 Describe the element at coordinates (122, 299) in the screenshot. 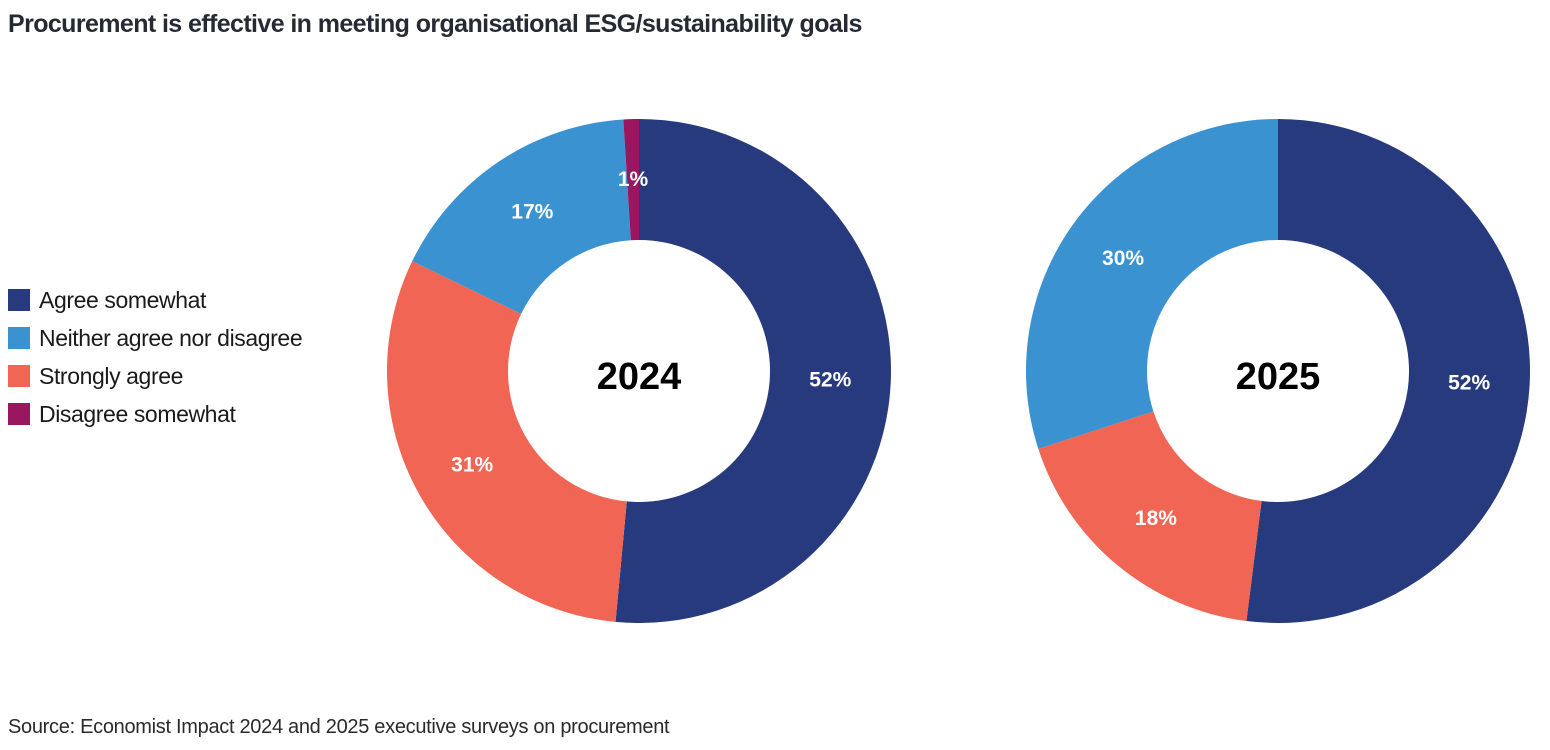

I see `legend-label: Agree somewhat` at that location.